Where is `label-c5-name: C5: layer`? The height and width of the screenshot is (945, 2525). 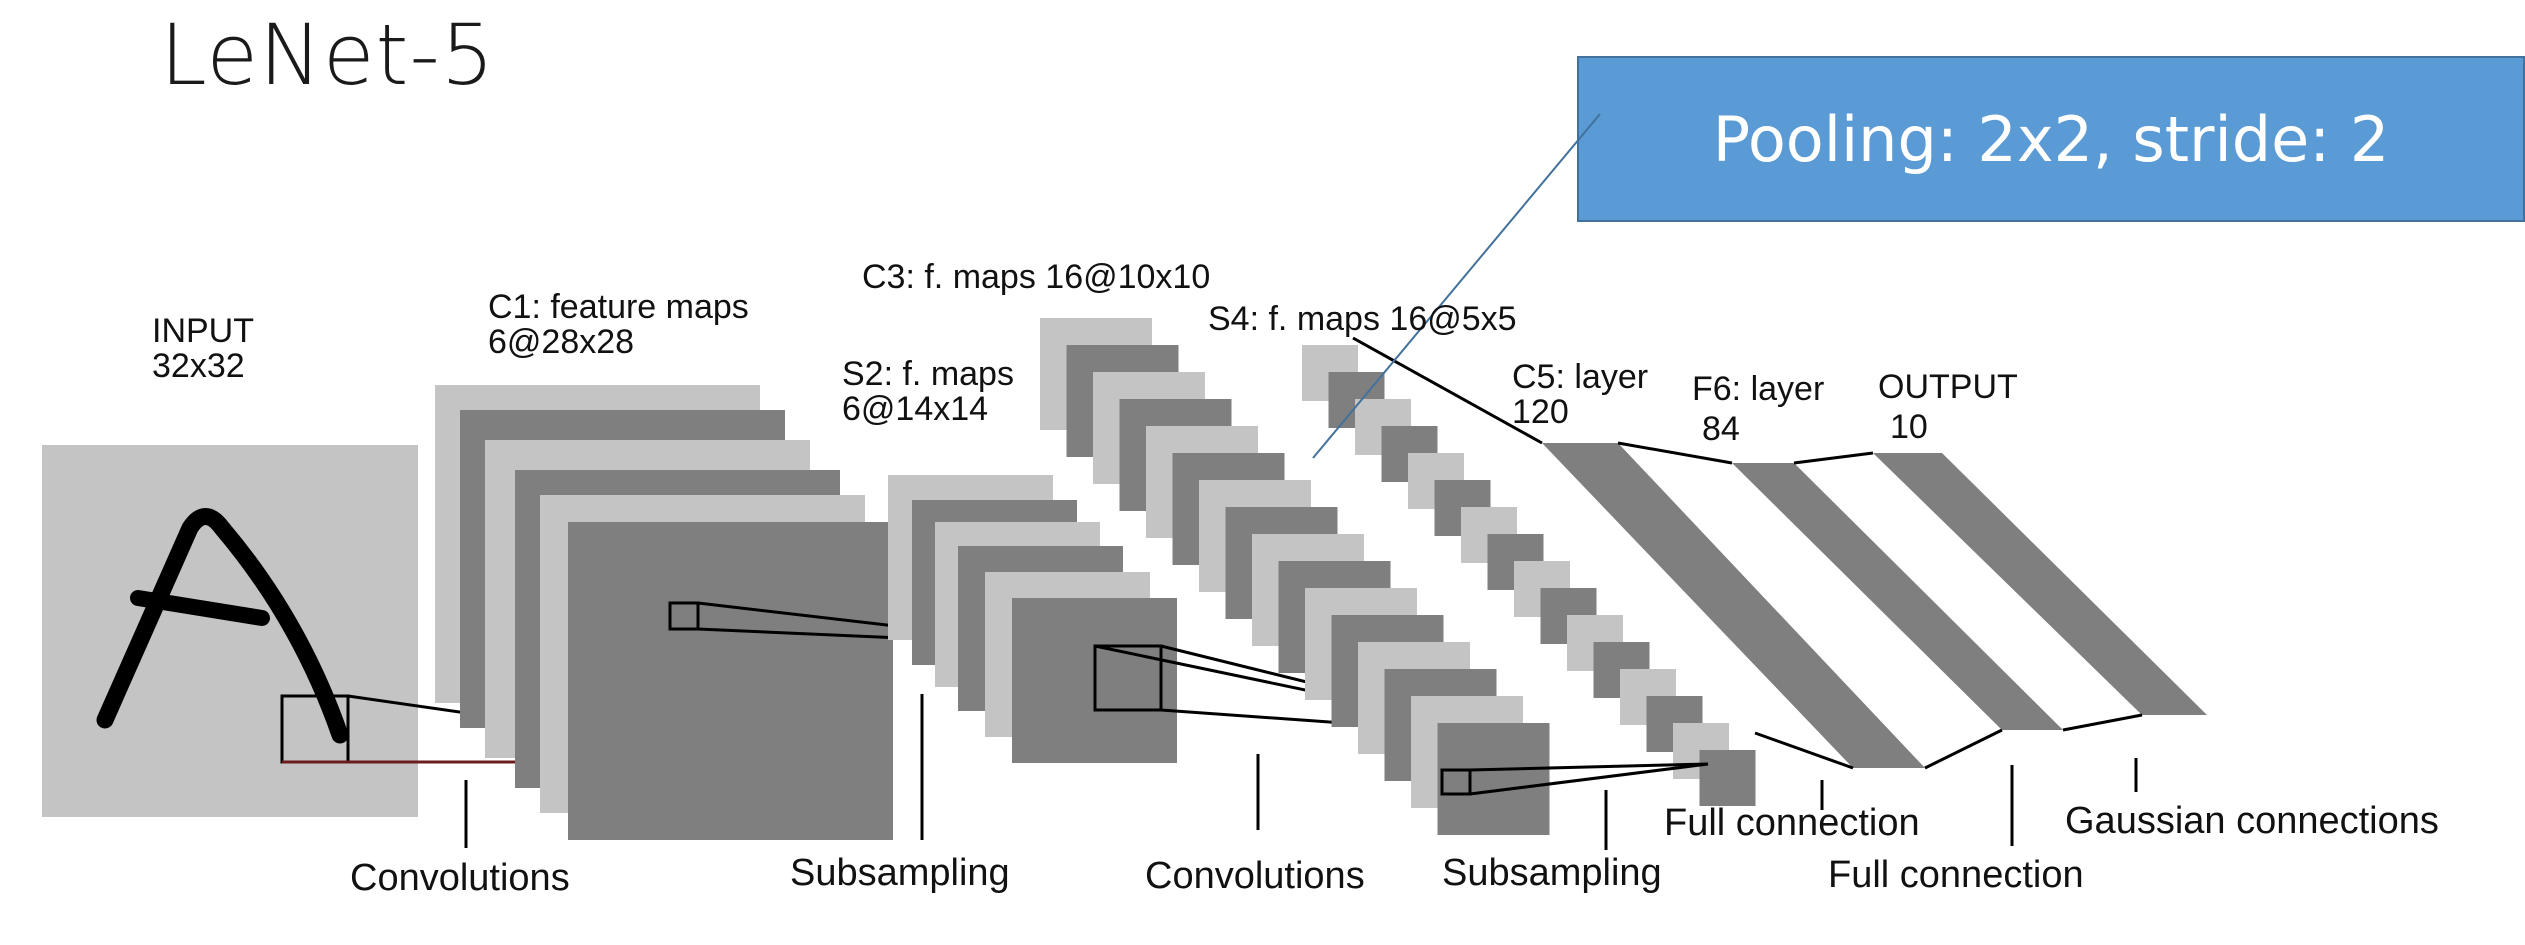 label-c5-name: C5: layer is located at coordinates (1580, 377).